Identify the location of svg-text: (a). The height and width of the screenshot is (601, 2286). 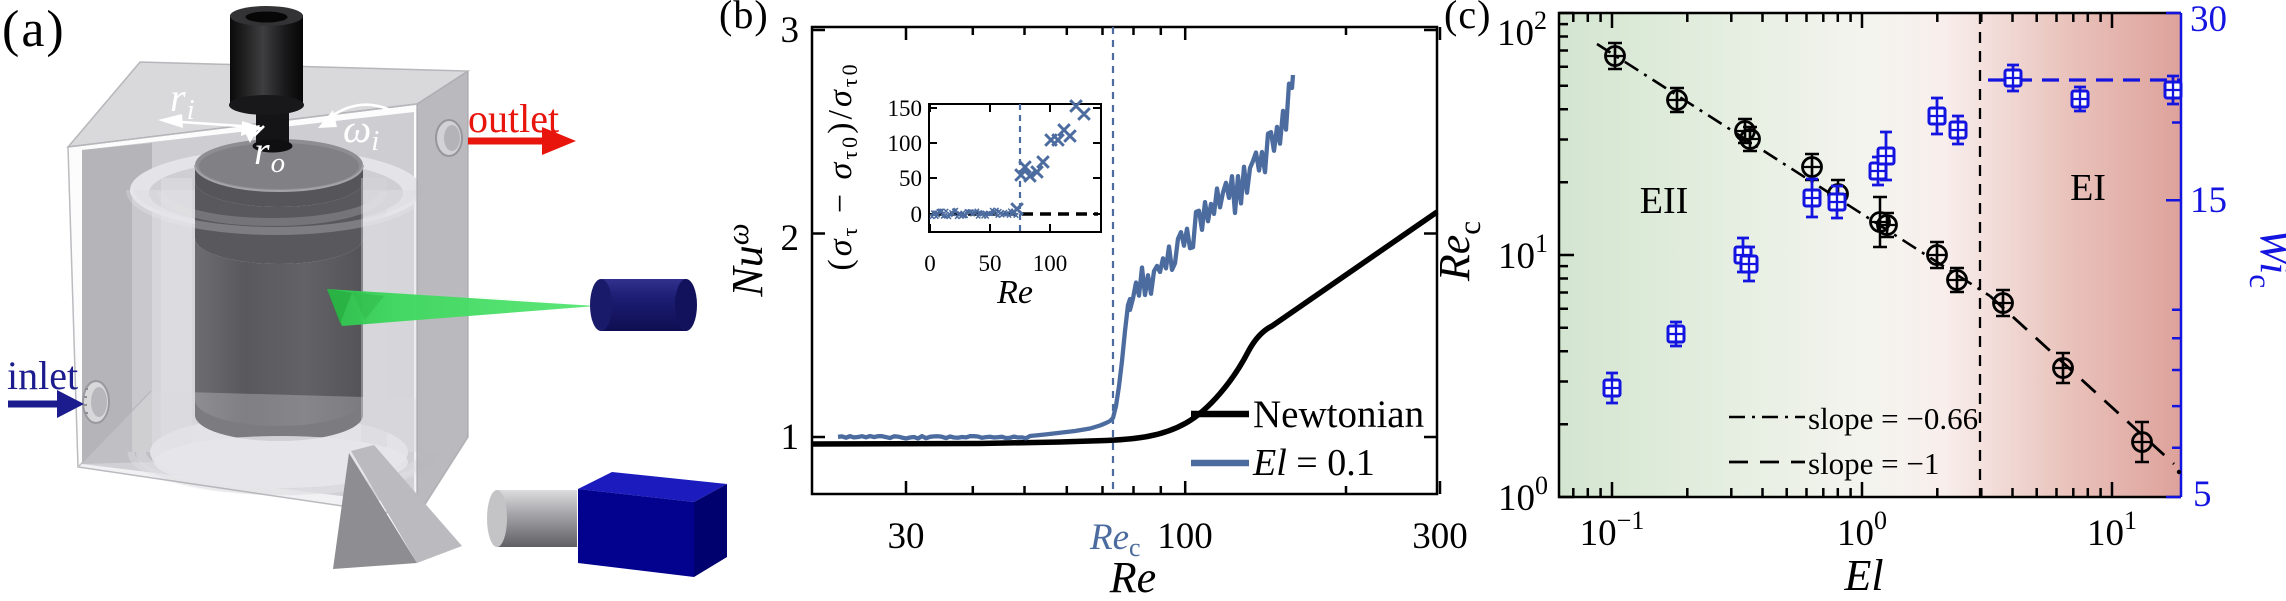
(34, 29).